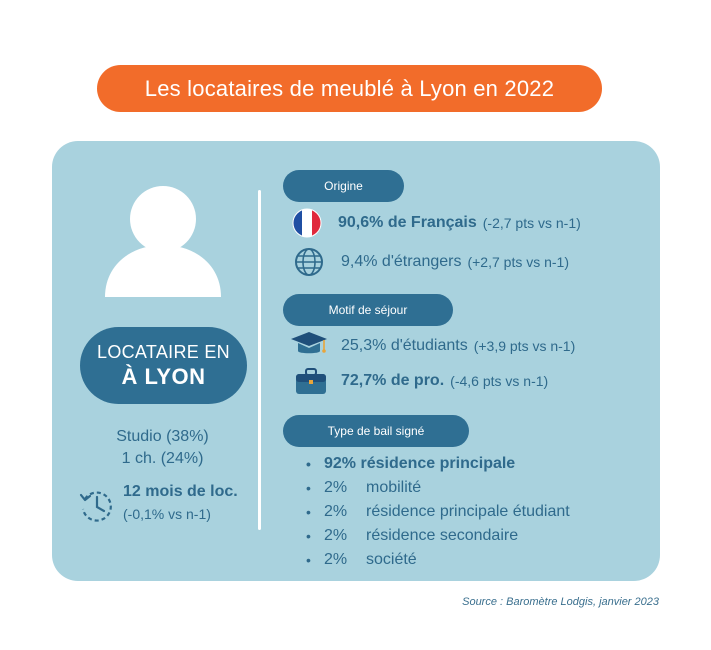  What do you see at coordinates (420, 463) in the screenshot?
I see `lease-type-main: 92% résidence principale` at bounding box center [420, 463].